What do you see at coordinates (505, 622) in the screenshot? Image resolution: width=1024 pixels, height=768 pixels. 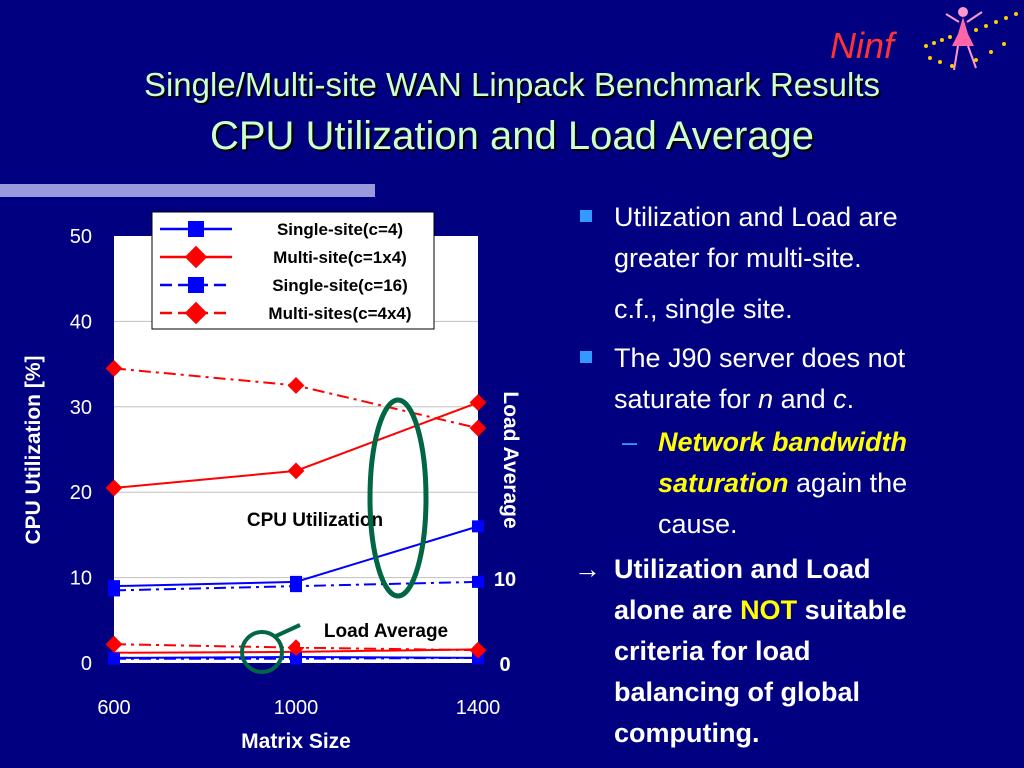 I see `y2-tick-labels: 0 10` at bounding box center [505, 622].